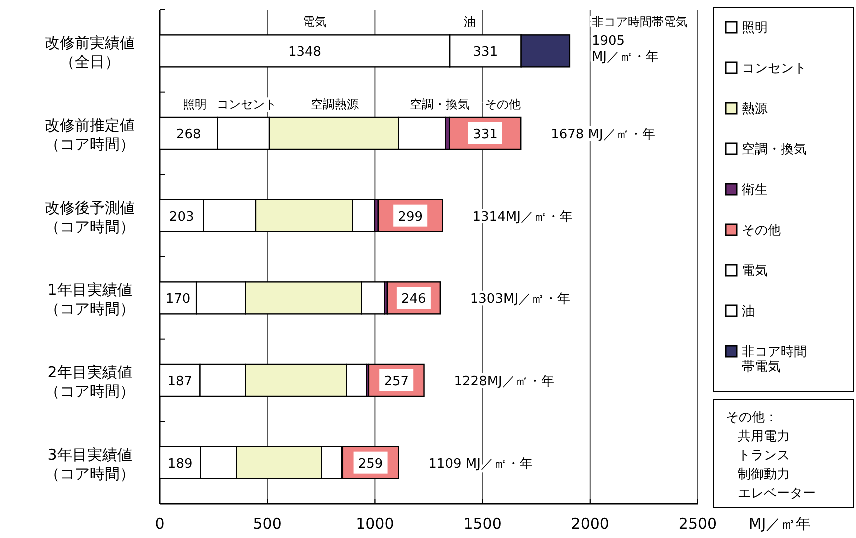 The width and height of the screenshot is (856, 538). Describe the element at coordinates (90, 299) in the screenshot. I see `y-tick-label: 1年目実績値（コア時間）` at that location.